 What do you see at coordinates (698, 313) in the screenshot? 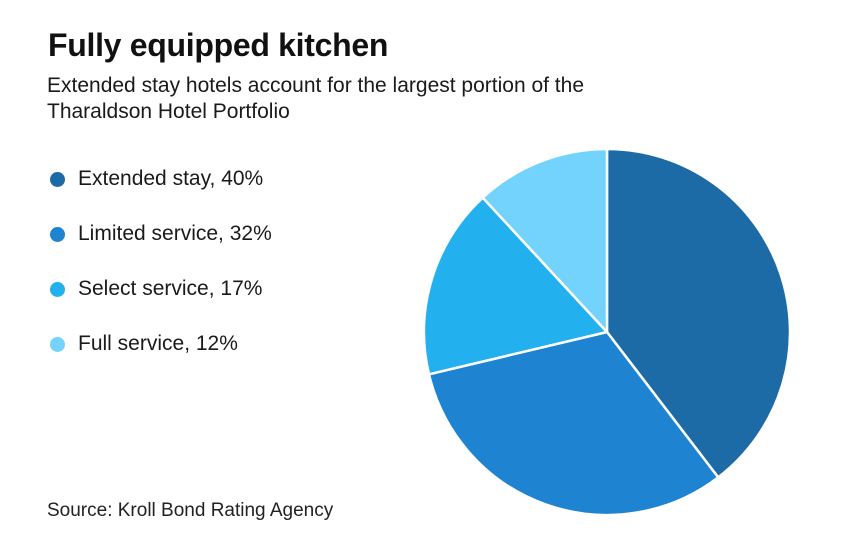
I see `pie-slice-extended-stay` at bounding box center [698, 313].